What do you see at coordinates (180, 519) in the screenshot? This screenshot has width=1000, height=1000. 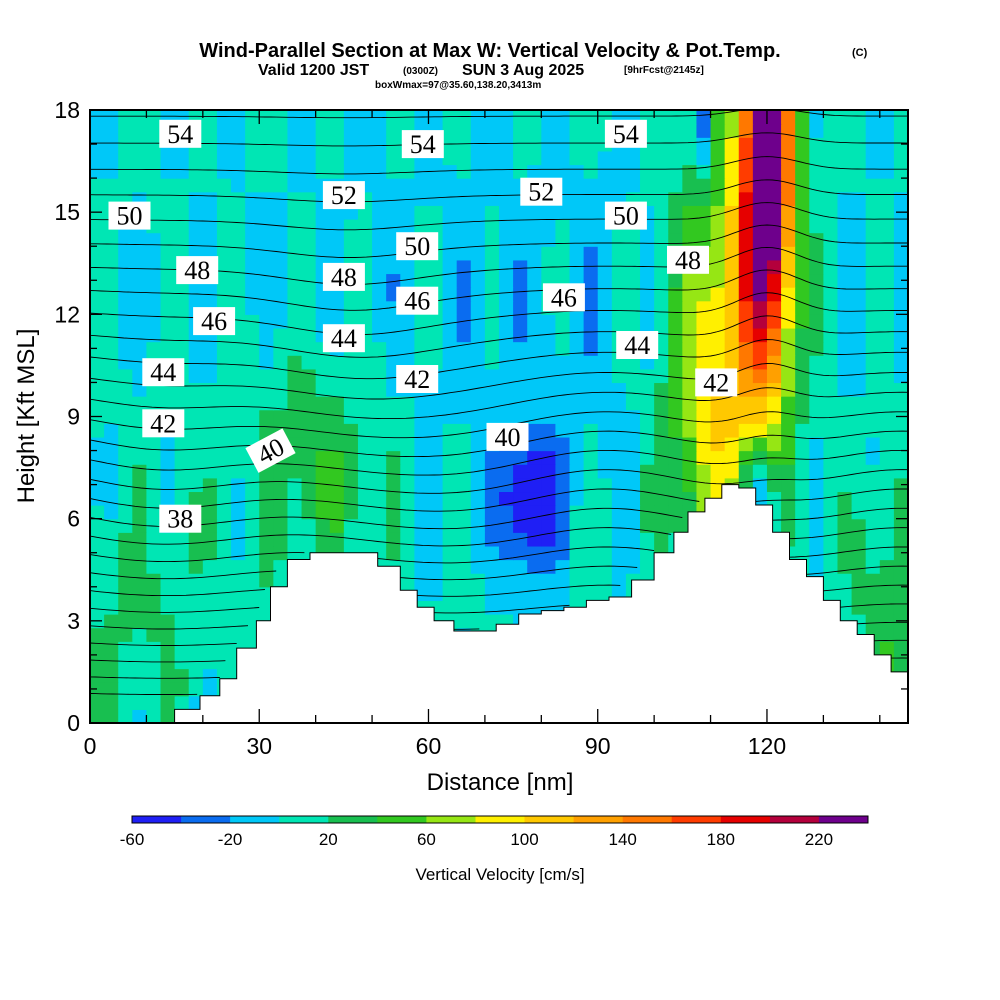 I see `theta-label-text: 38` at bounding box center [180, 519].